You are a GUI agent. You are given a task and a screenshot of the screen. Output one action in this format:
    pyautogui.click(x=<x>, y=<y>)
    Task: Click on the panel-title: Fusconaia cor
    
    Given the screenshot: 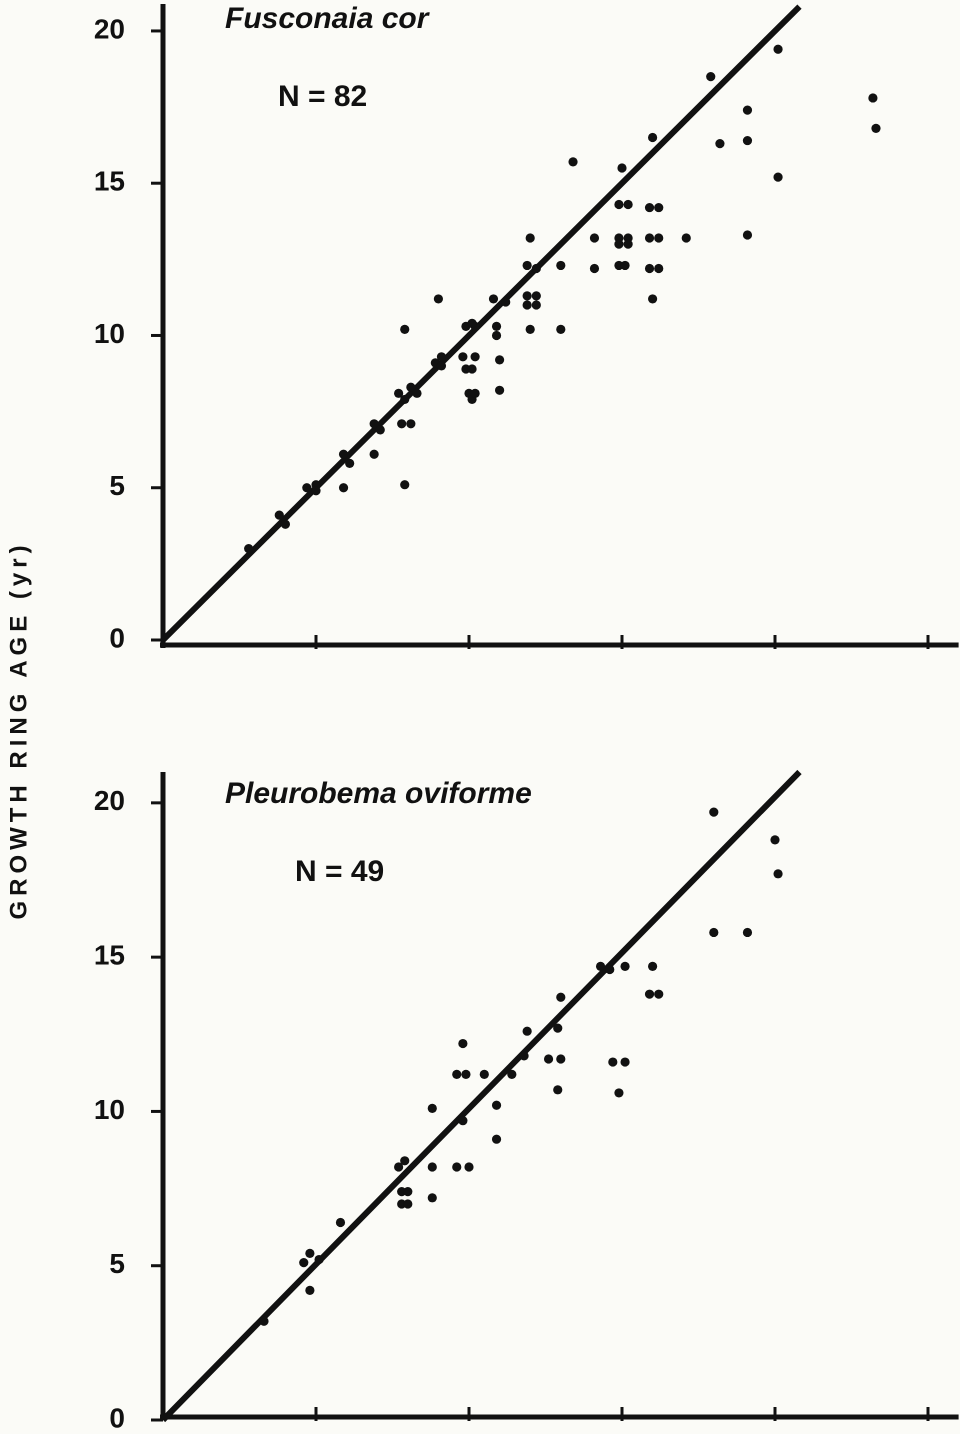 What is the action you would take?
    pyautogui.click(x=328, y=18)
    